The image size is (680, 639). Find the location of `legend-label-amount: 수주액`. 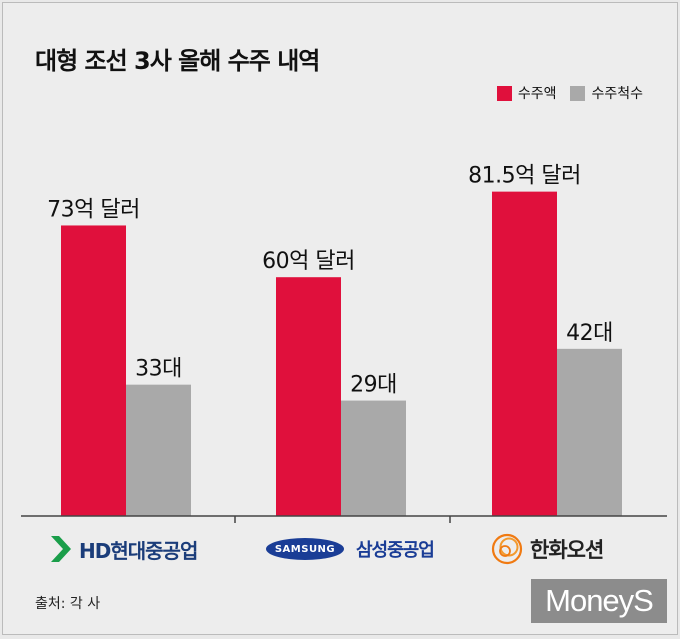

legend-label-amount: 수주액 is located at coordinates (537, 94).